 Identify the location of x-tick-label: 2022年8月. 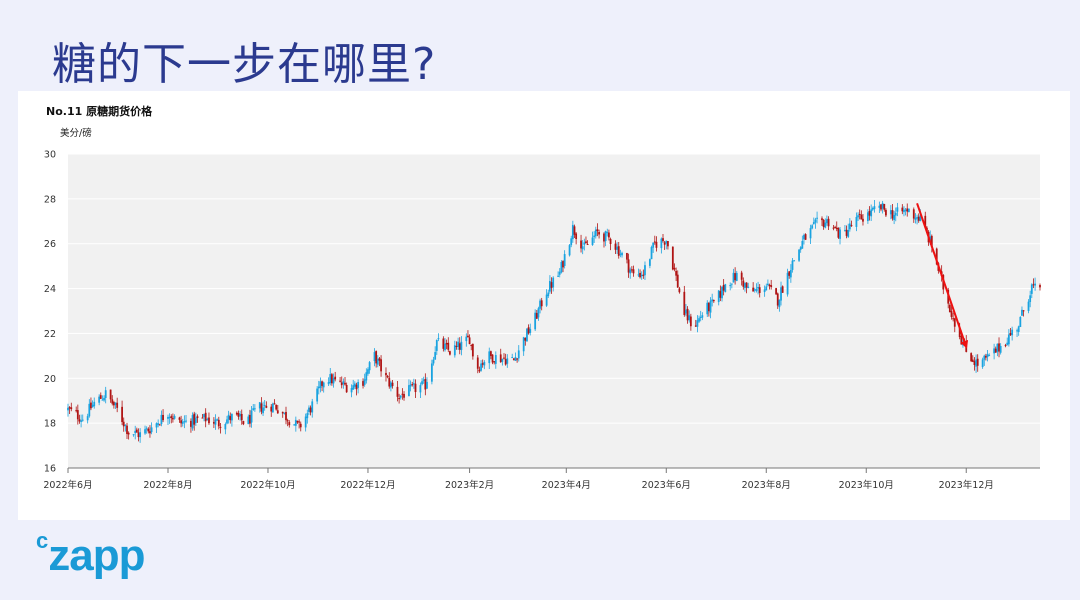
(167, 485).